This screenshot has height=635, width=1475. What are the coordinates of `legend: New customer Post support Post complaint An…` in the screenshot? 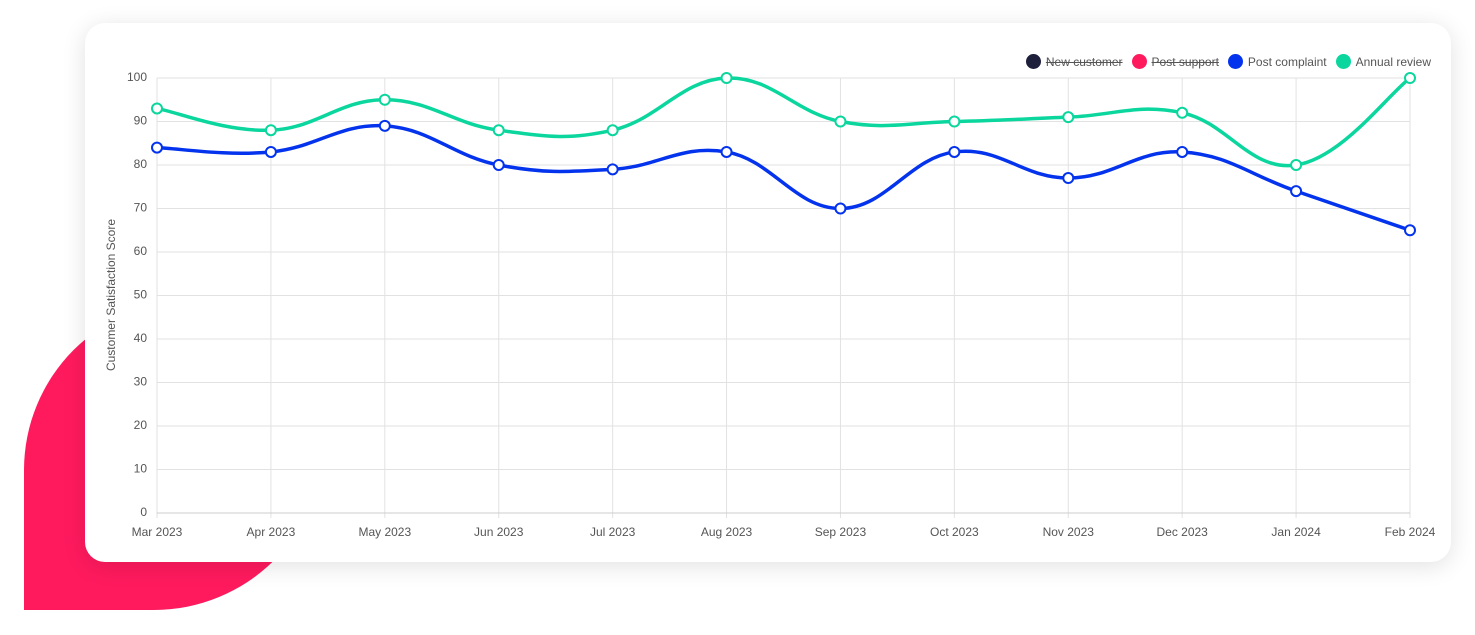 It's located at (1228, 61).